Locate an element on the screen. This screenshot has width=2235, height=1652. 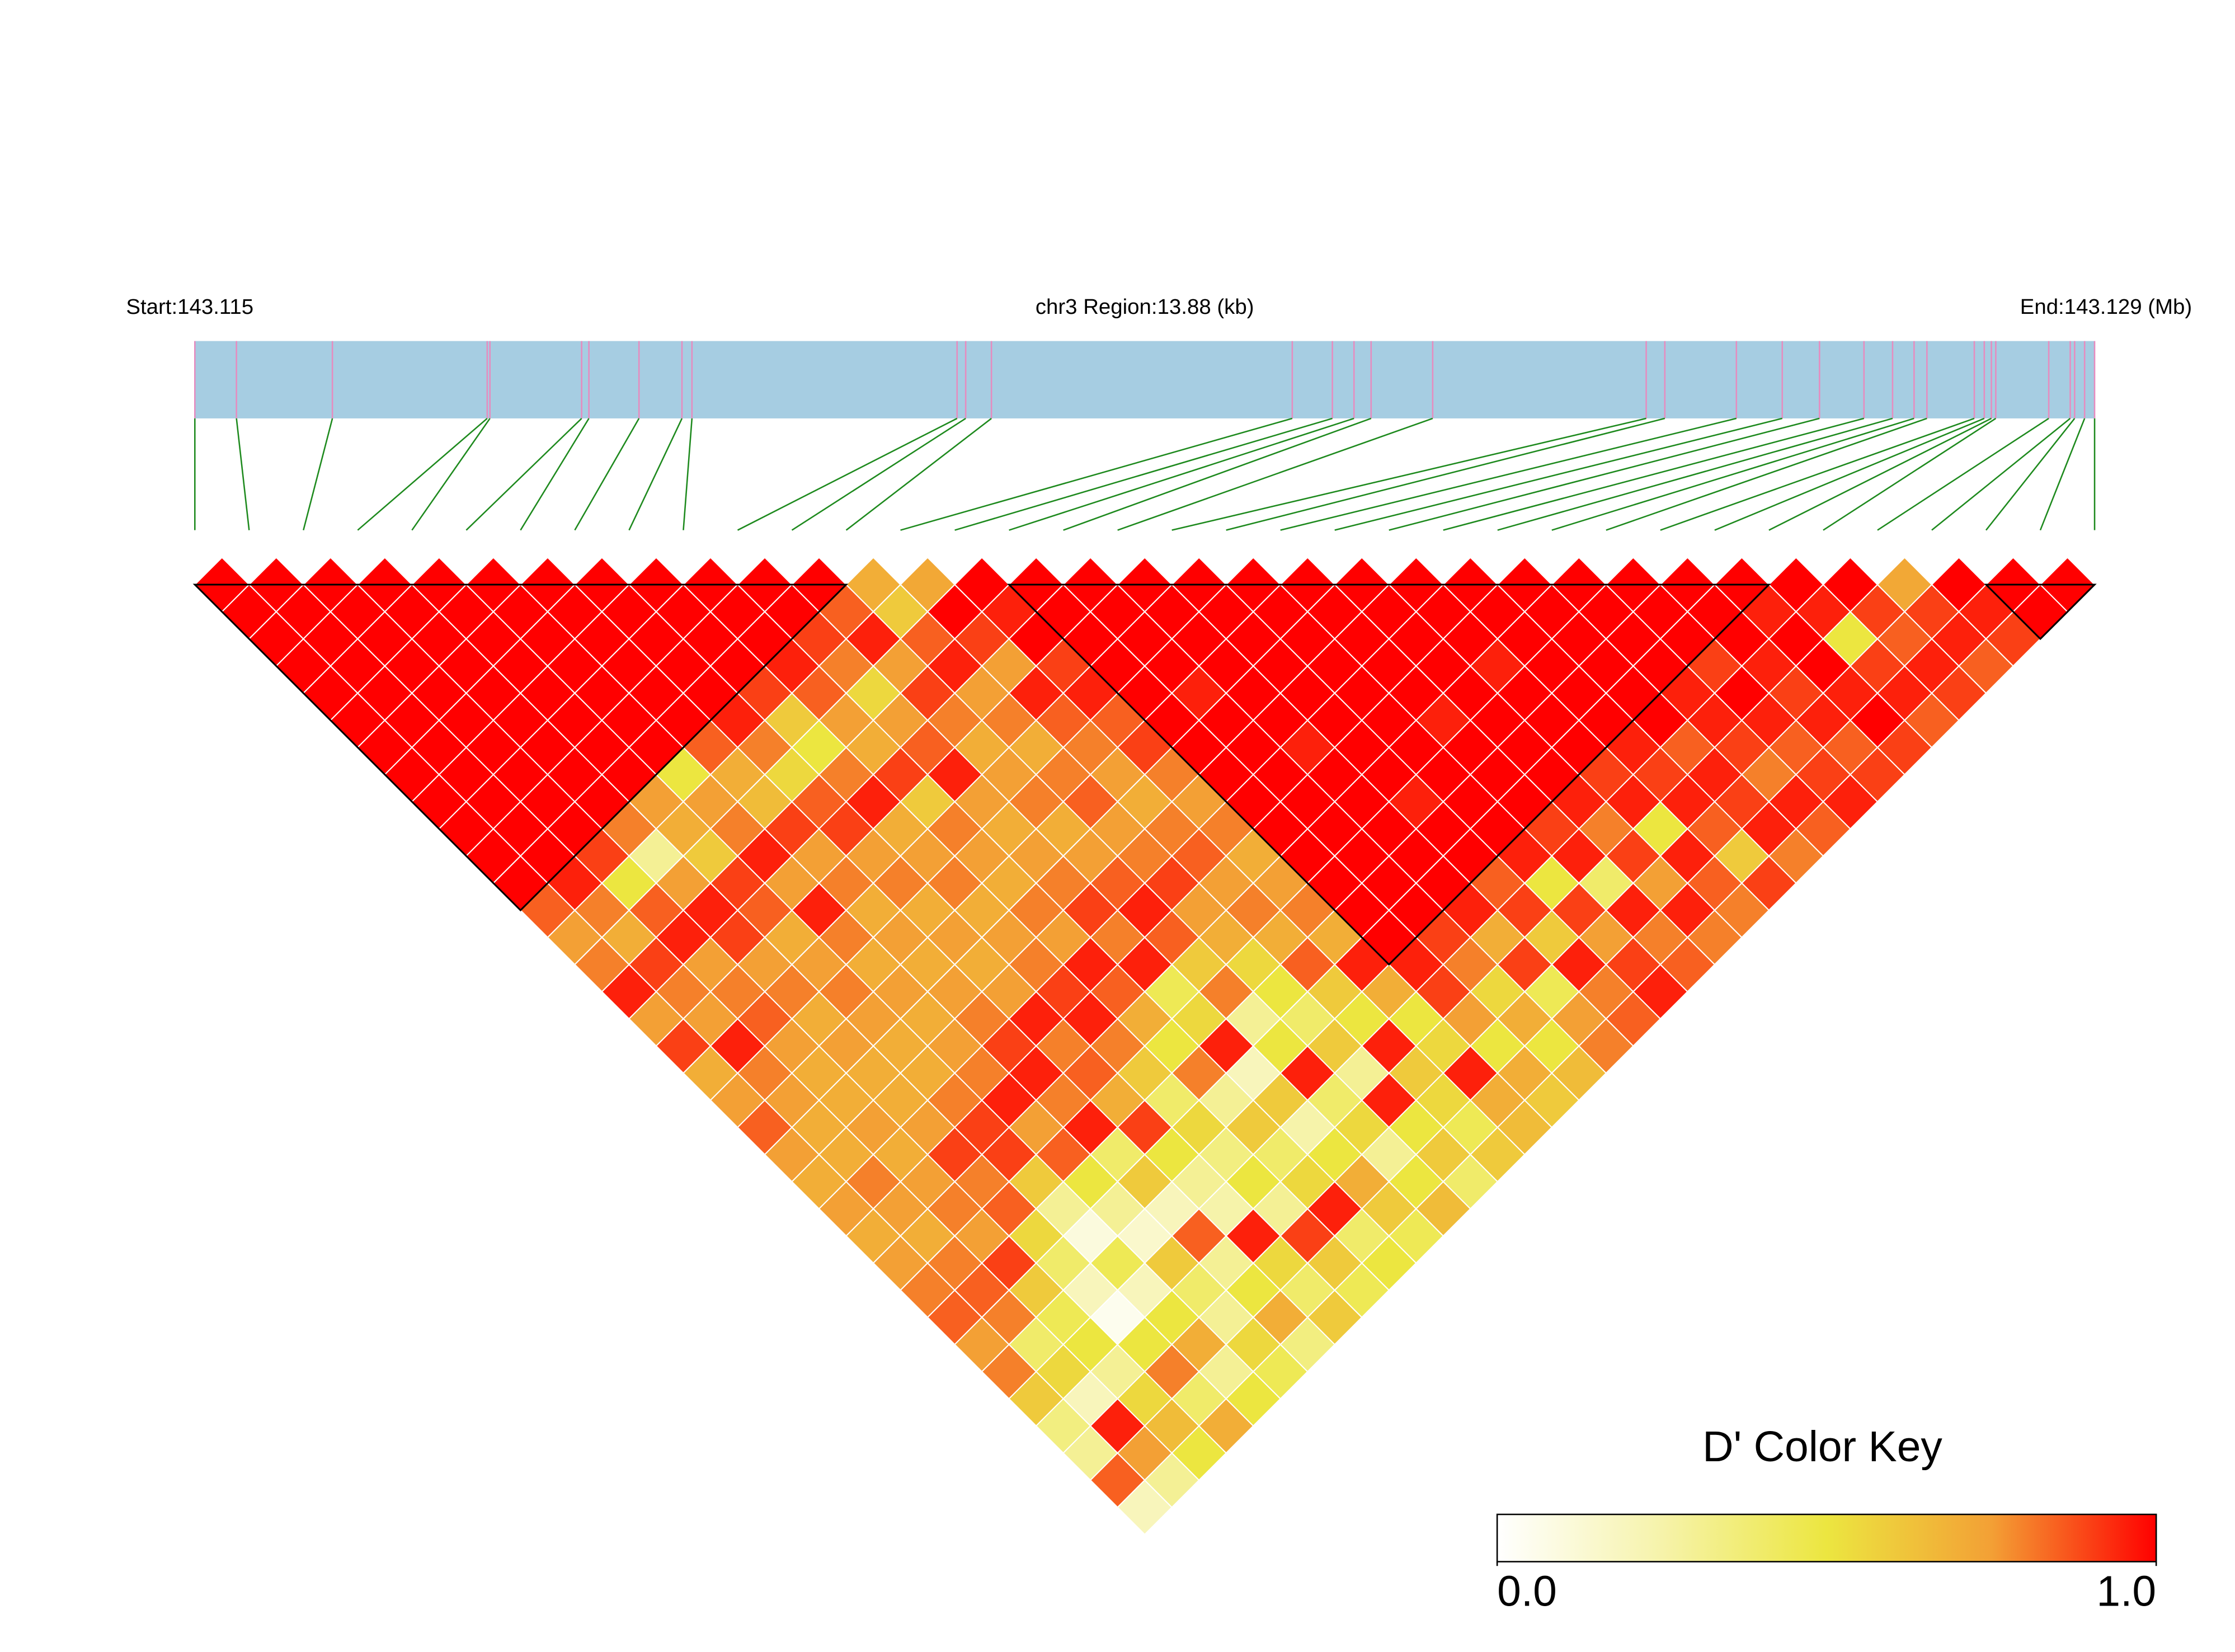
start-label: Start:143.115 is located at coordinates (189, 307).